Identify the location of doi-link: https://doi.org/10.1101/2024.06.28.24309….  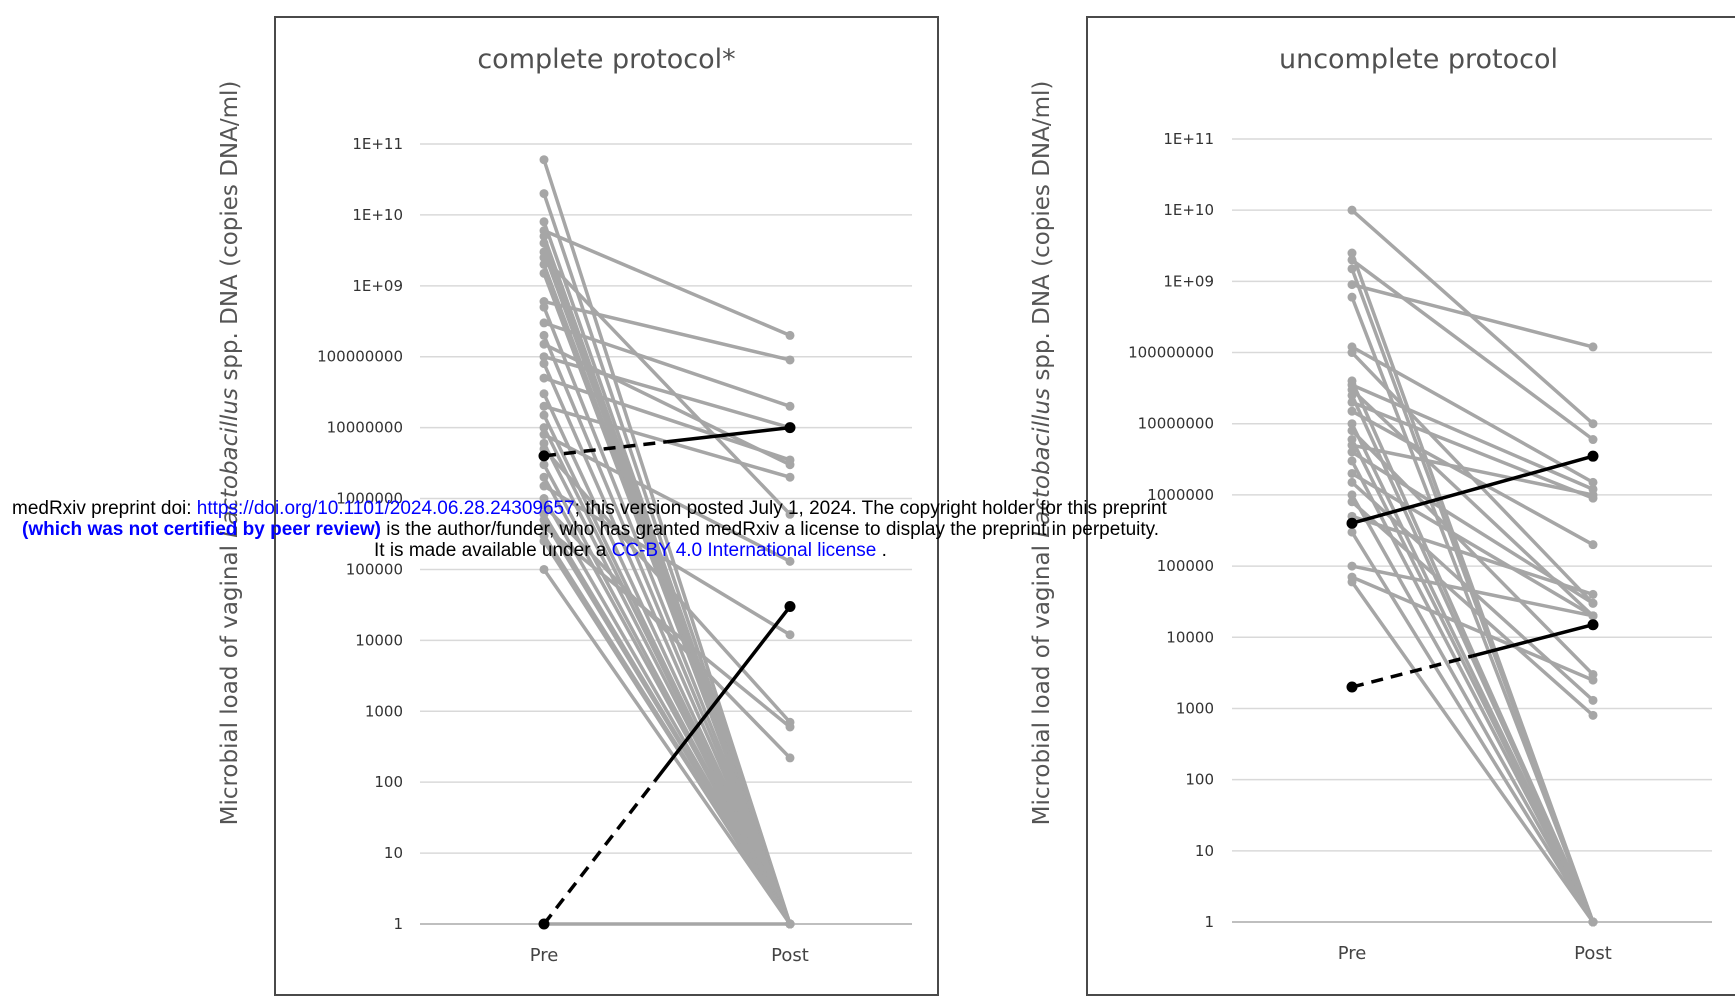
(385, 508).